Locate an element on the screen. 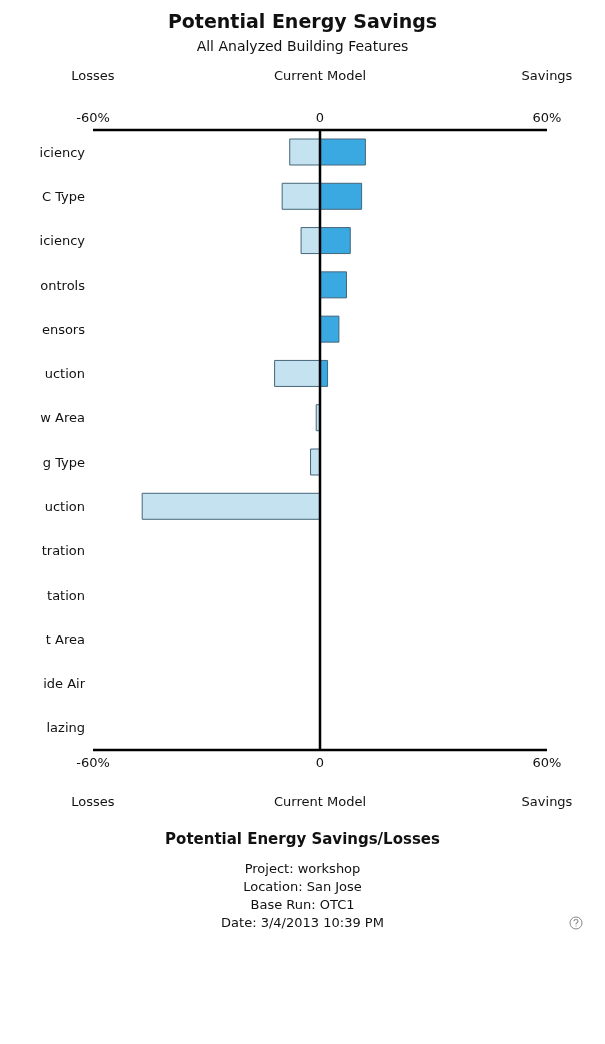 Image resolution: width=605 pixels, height=1044 pixels. y-tick-label: t Area is located at coordinates (65, 639).